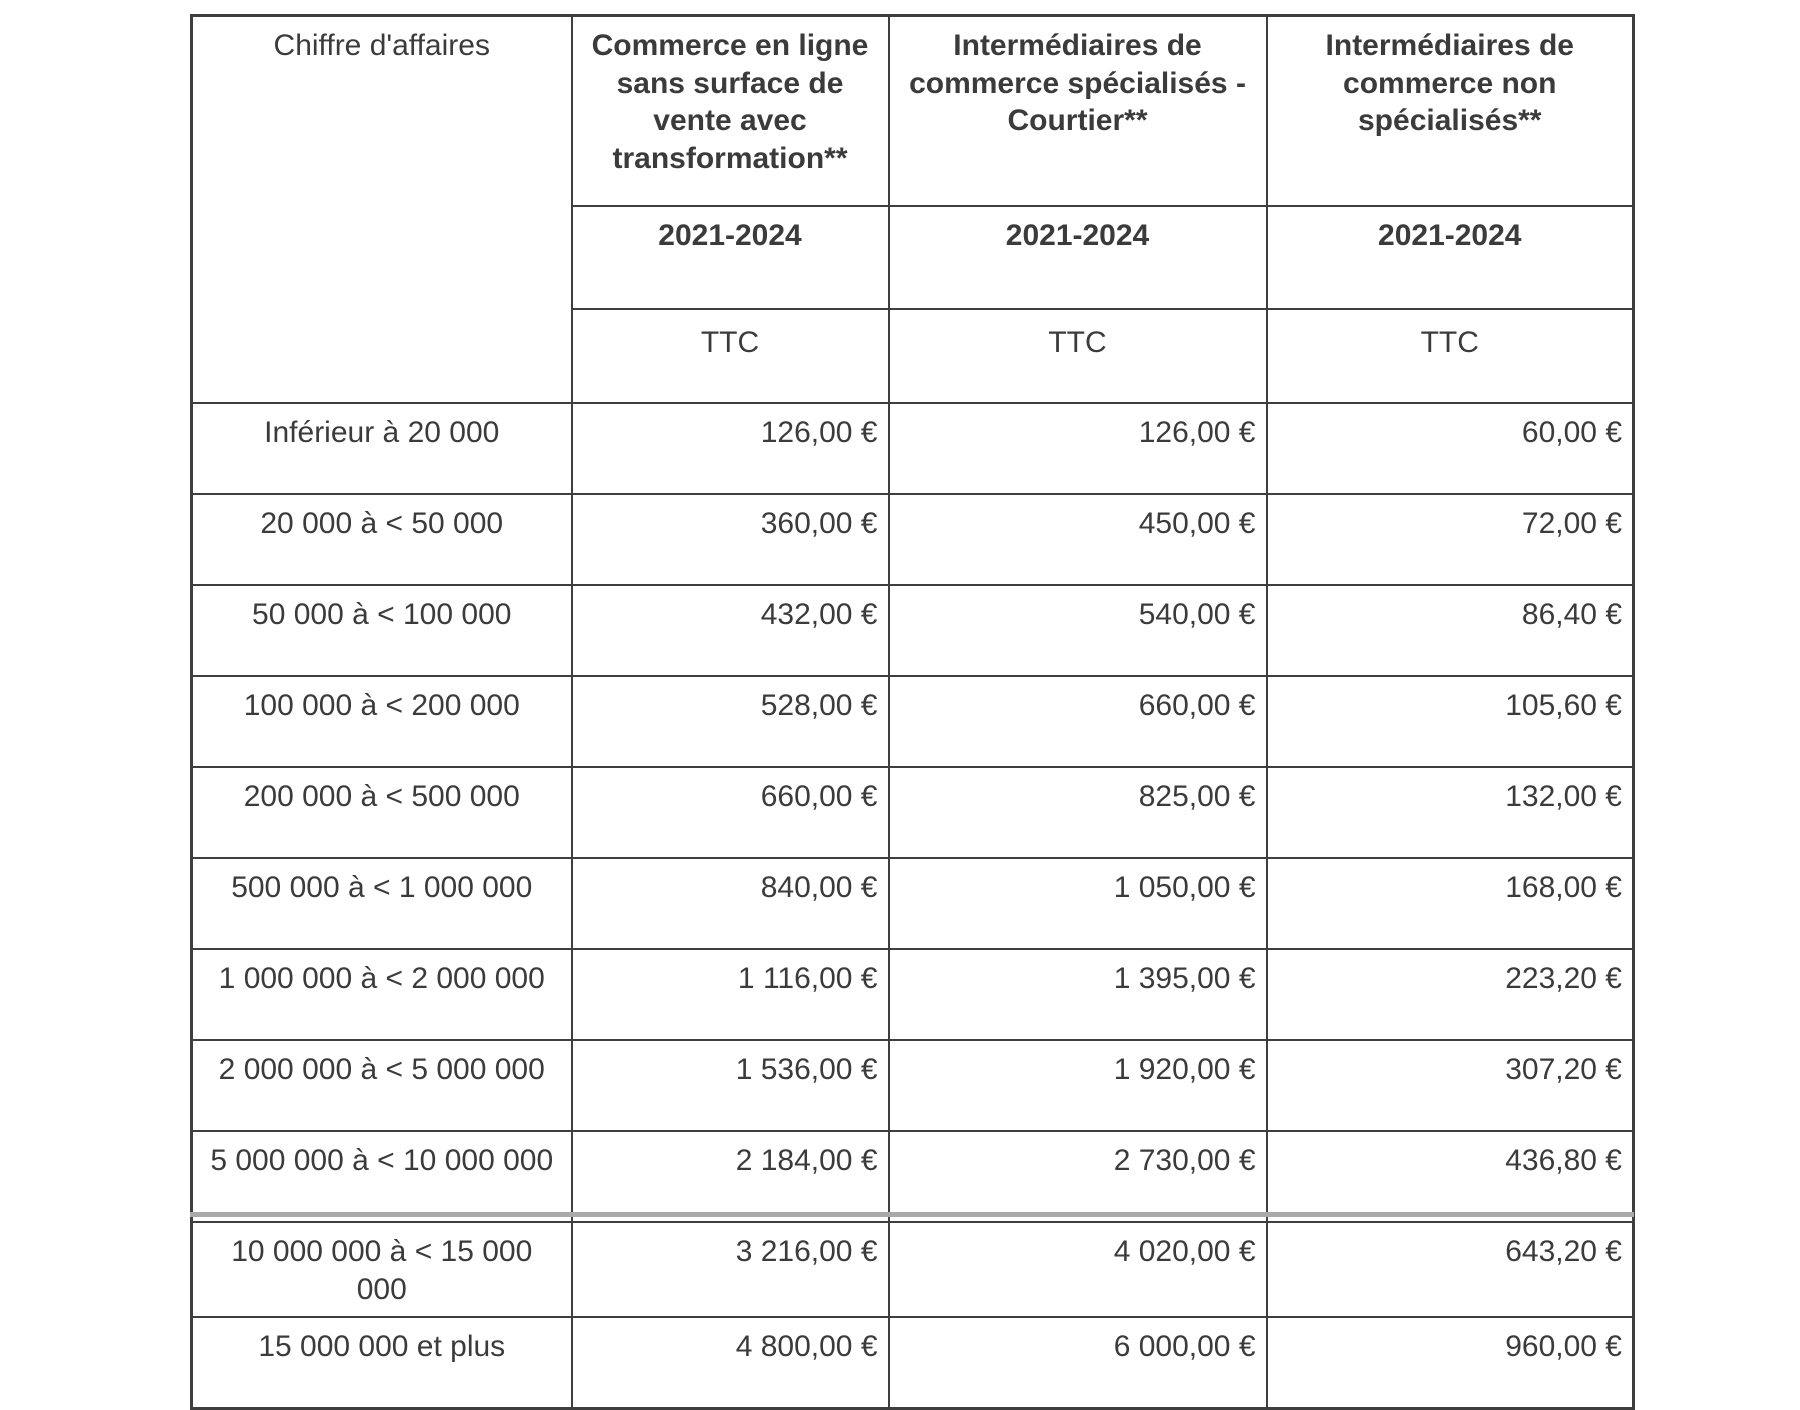 The height and width of the screenshot is (1410, 1800). I want to click on row-label-cell: 15 000 000 et plus, so click(381, 1363).